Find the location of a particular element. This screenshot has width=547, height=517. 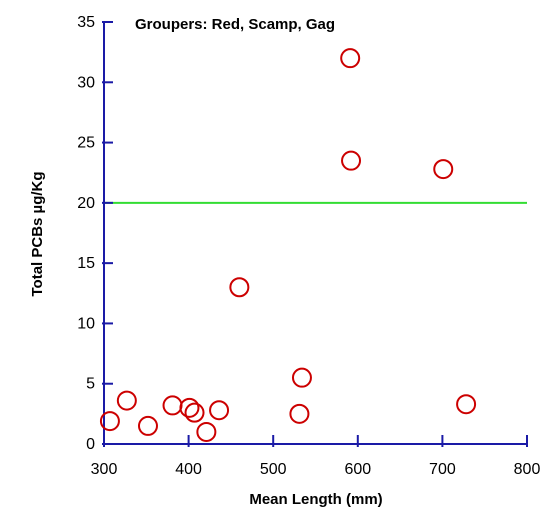

x-tick-label: 600 is located at coordinates (357, 469).